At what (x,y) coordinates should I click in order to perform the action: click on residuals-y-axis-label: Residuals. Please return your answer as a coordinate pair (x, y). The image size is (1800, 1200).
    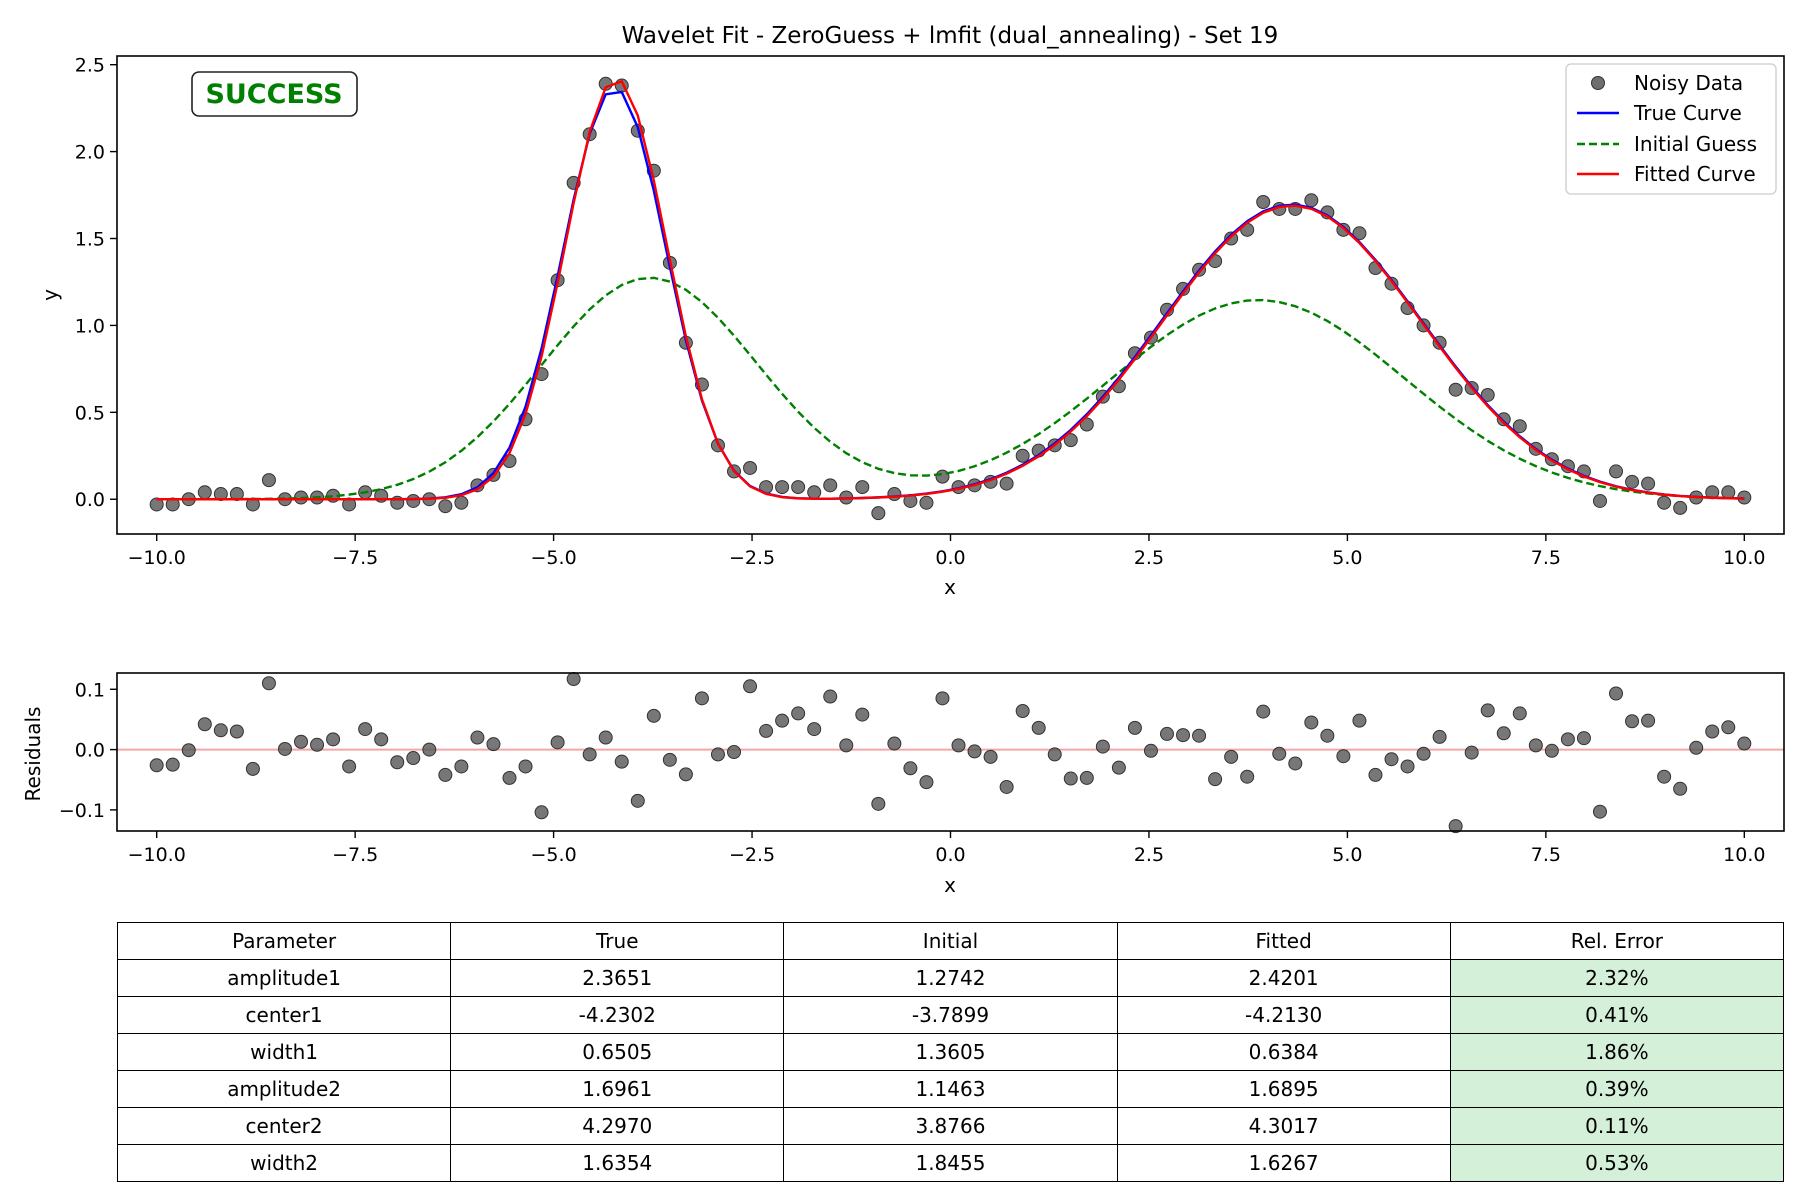
    Looking at the image, I should click on (33, 754).